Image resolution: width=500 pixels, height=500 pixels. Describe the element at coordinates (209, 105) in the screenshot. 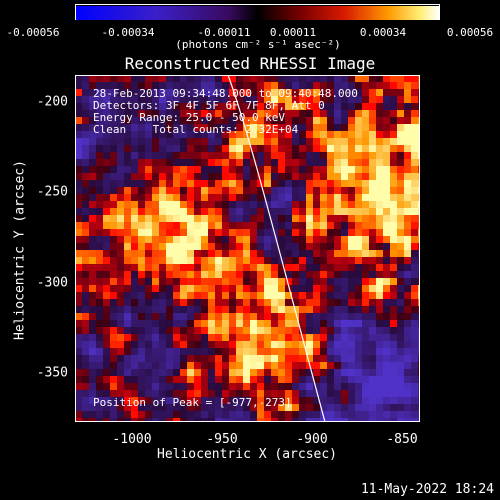

I see `detectors-text: Detectors: 3F 4F 5F 6F 7F 8F, Att 0` at that location.